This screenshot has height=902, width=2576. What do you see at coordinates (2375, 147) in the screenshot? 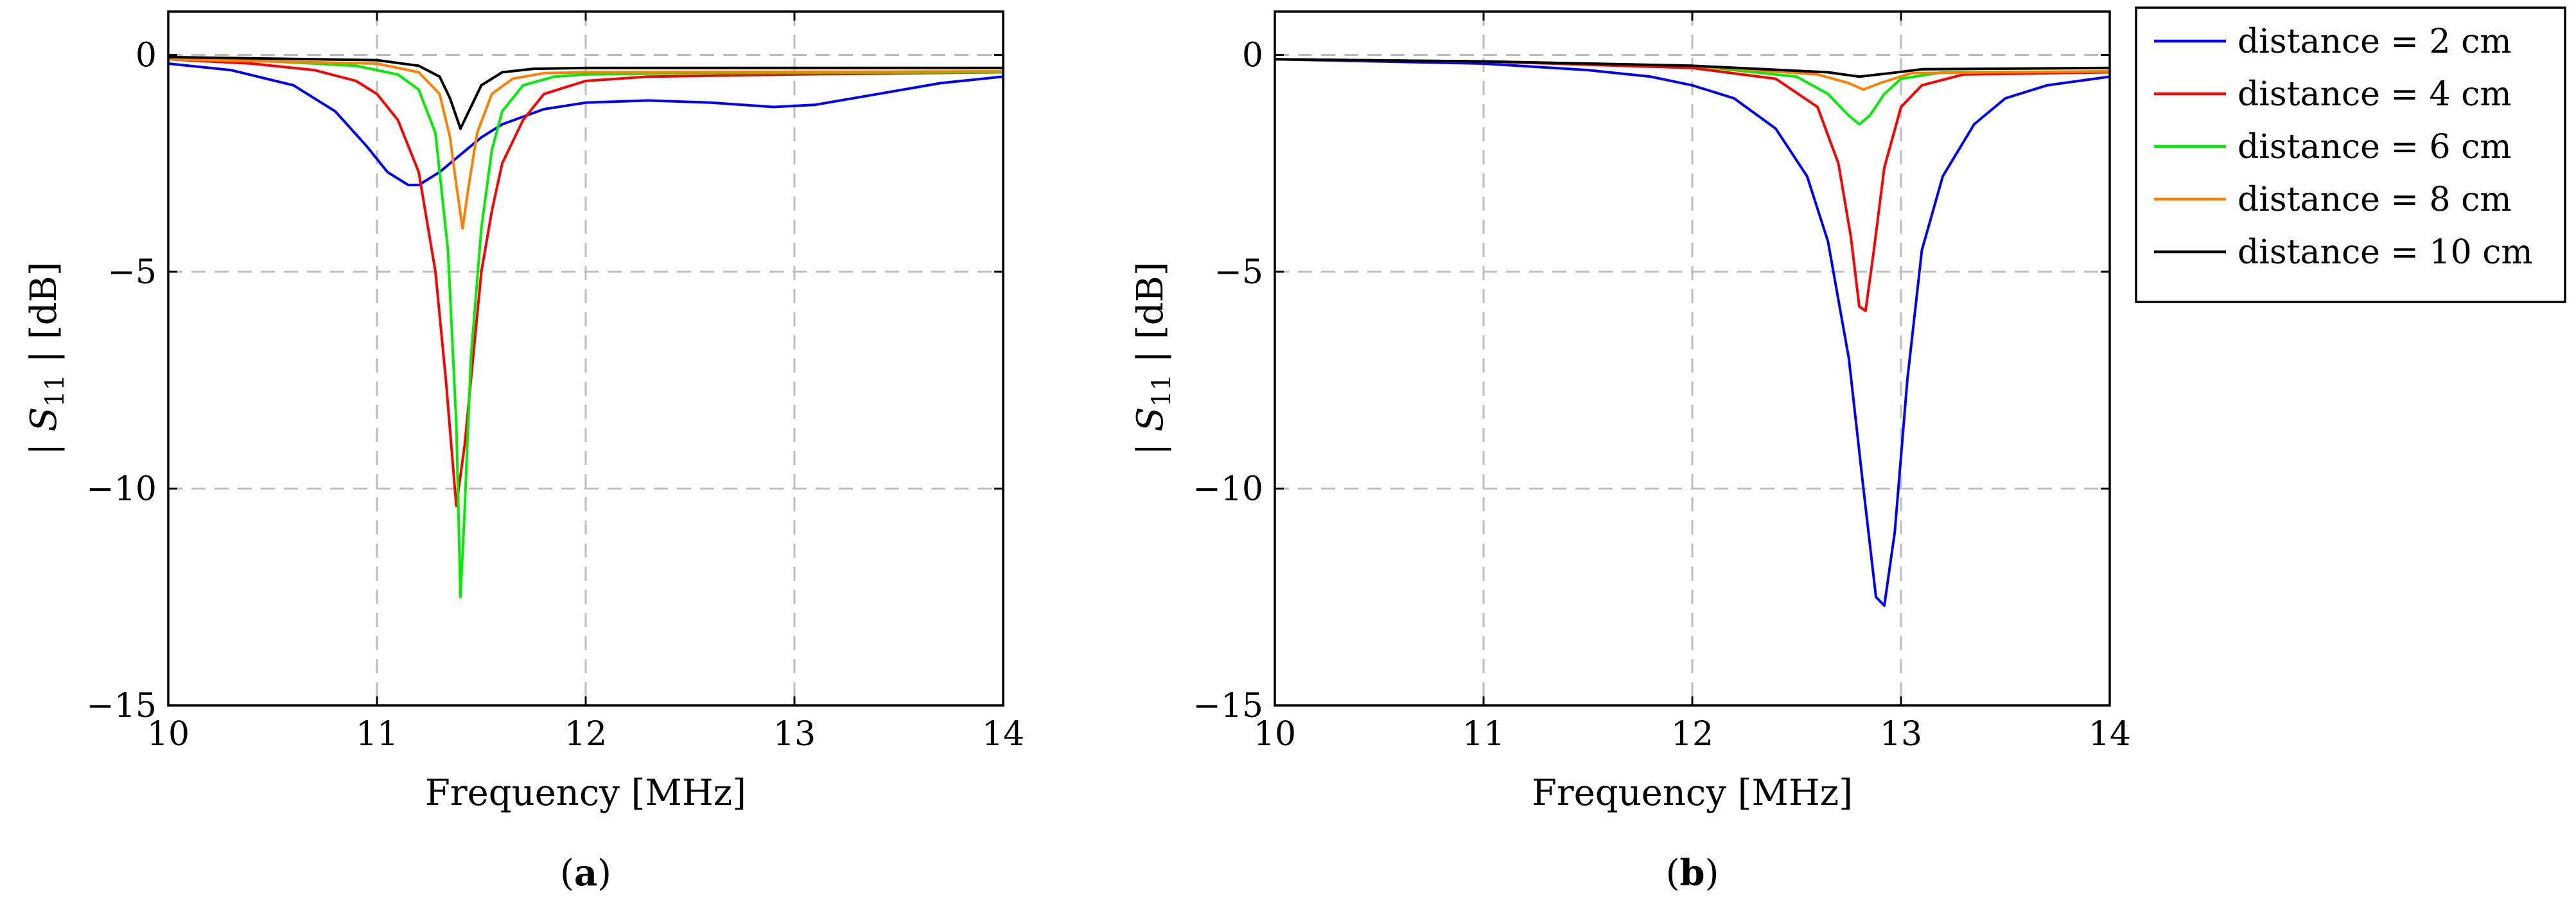
I see `legend-label-3: distance = 6 cm` at bounding box center [2375, 147].